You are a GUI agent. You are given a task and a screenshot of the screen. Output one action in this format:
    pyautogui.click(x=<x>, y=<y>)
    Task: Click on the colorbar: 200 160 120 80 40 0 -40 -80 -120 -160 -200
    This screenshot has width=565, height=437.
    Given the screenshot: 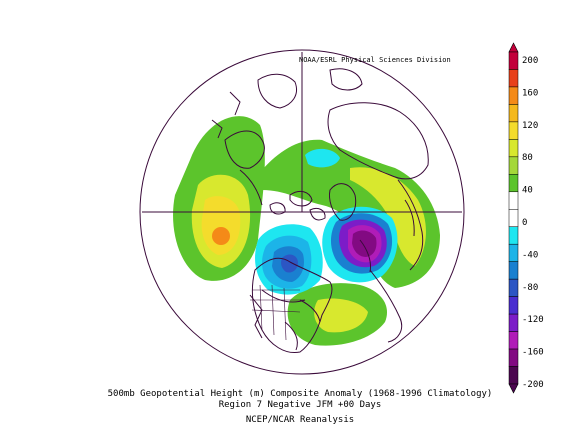 What is the action you would take?
    pyautogui.click(x=526, y=218)
    